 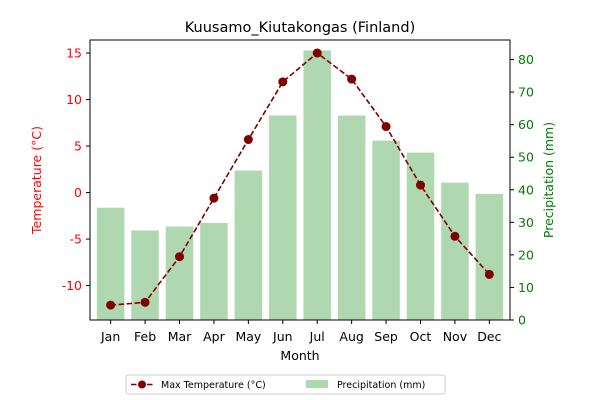 I want to click on x-tick-label: Jan, so click(x=110, y=336).